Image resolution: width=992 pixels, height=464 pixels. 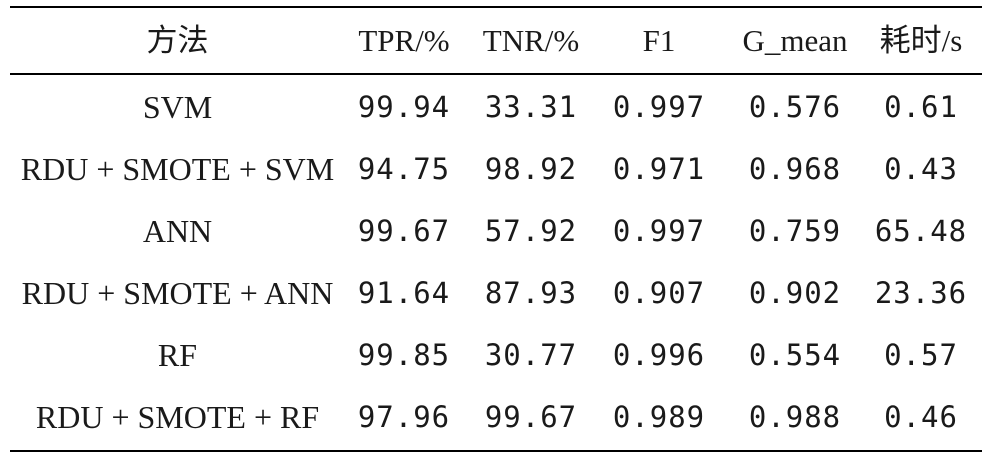 What do you see at coordinates (921, 293) in the screenshot?
I see `time-cell: 23.36` at bounding box center [921, 293].